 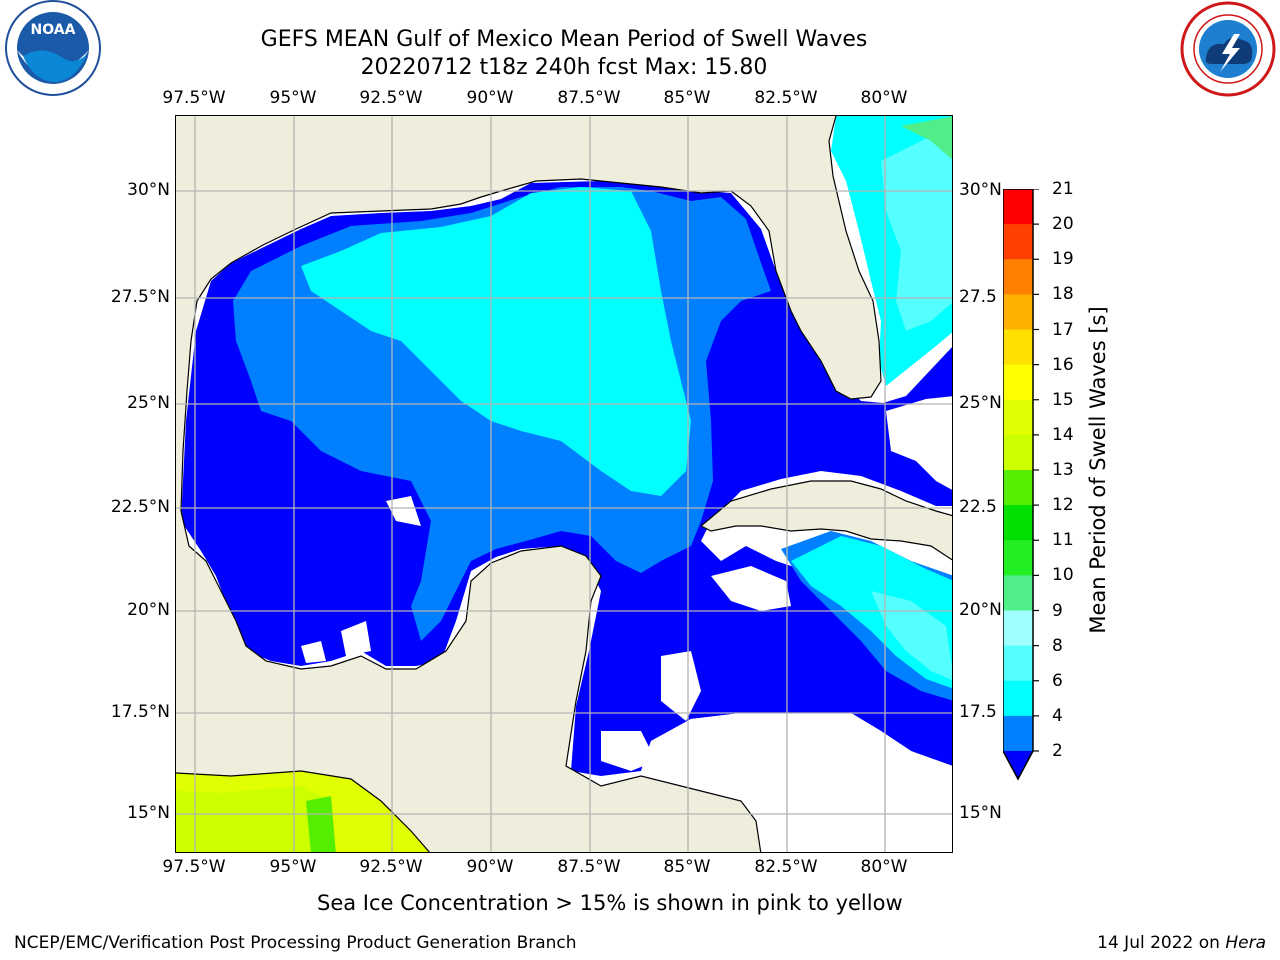 I want to click on lat-label-left: 17.5°N, so click(x=140, y=712).